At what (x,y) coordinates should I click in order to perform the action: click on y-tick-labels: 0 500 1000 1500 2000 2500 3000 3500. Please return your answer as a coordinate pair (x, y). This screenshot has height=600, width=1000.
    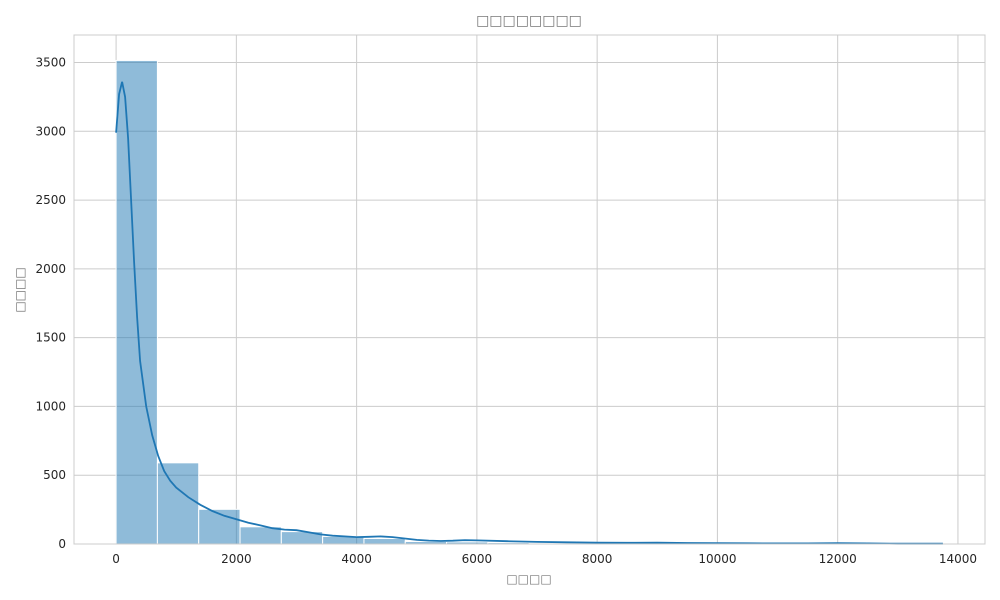
    Looking at the image, I should click on (50, 303).